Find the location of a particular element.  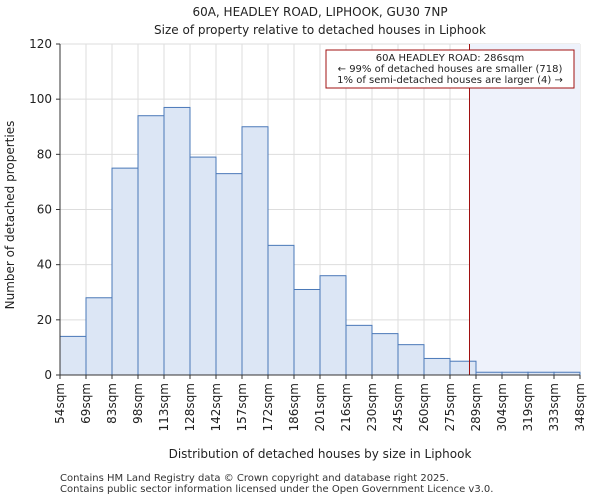

larger-region-shade is located at coordinates (524, 209).